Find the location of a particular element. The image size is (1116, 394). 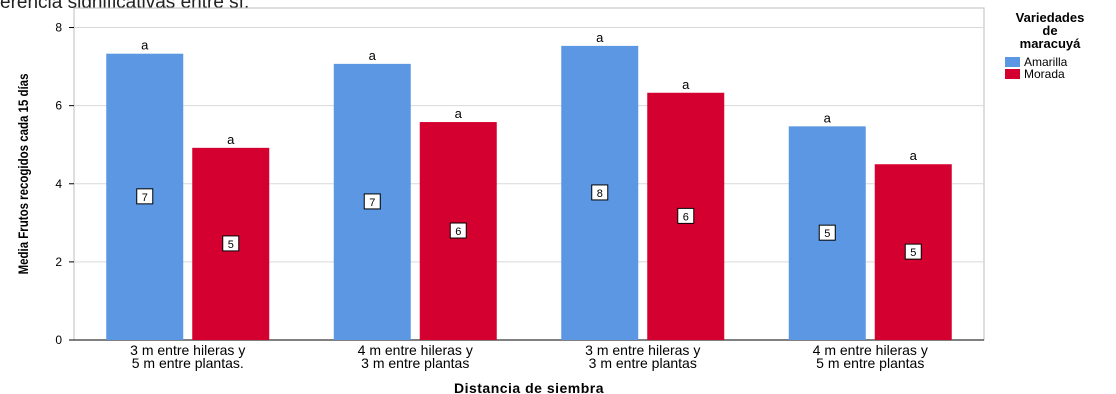

legend-label-morada: Morada is located at coordinates (1044, 74).